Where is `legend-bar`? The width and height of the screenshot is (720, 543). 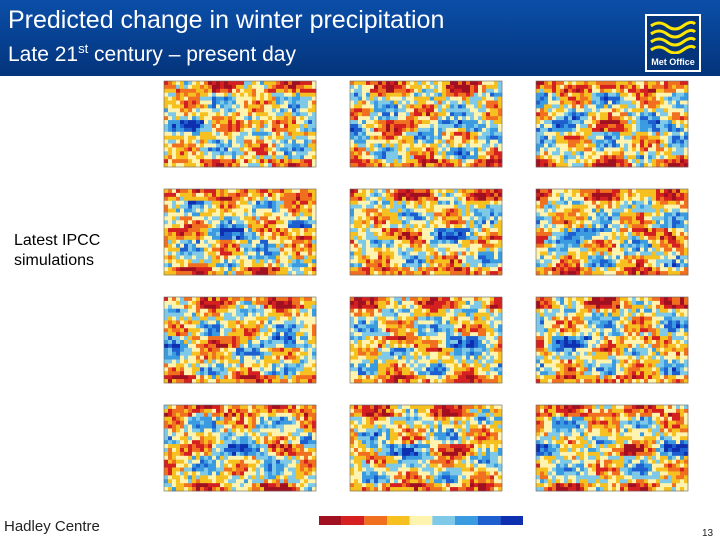 legend-bar is located at coordinates (421, 520).